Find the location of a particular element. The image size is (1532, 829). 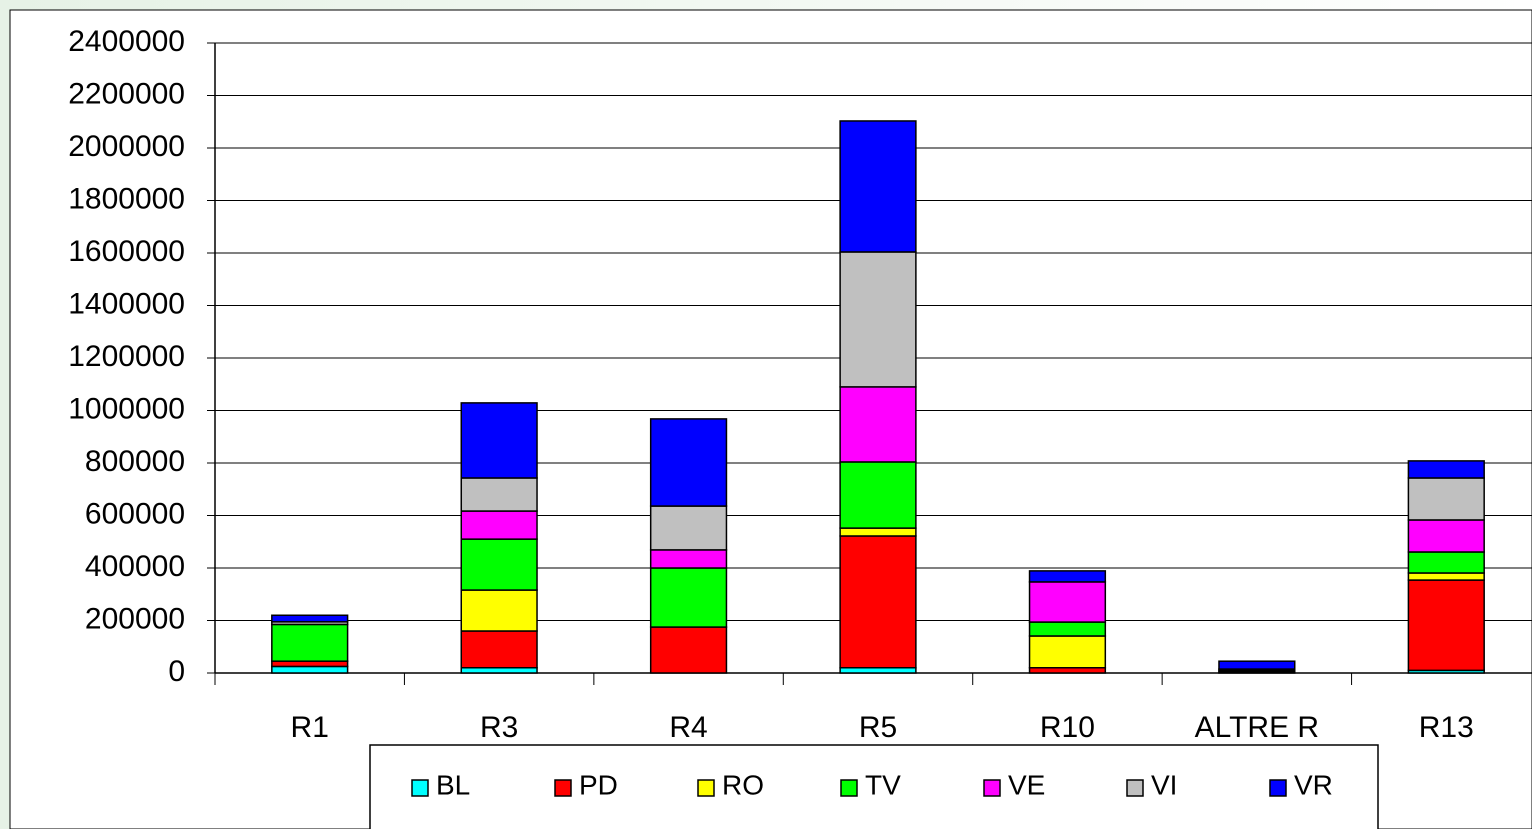

legend-label: RO is located at coordinates (743, 784).